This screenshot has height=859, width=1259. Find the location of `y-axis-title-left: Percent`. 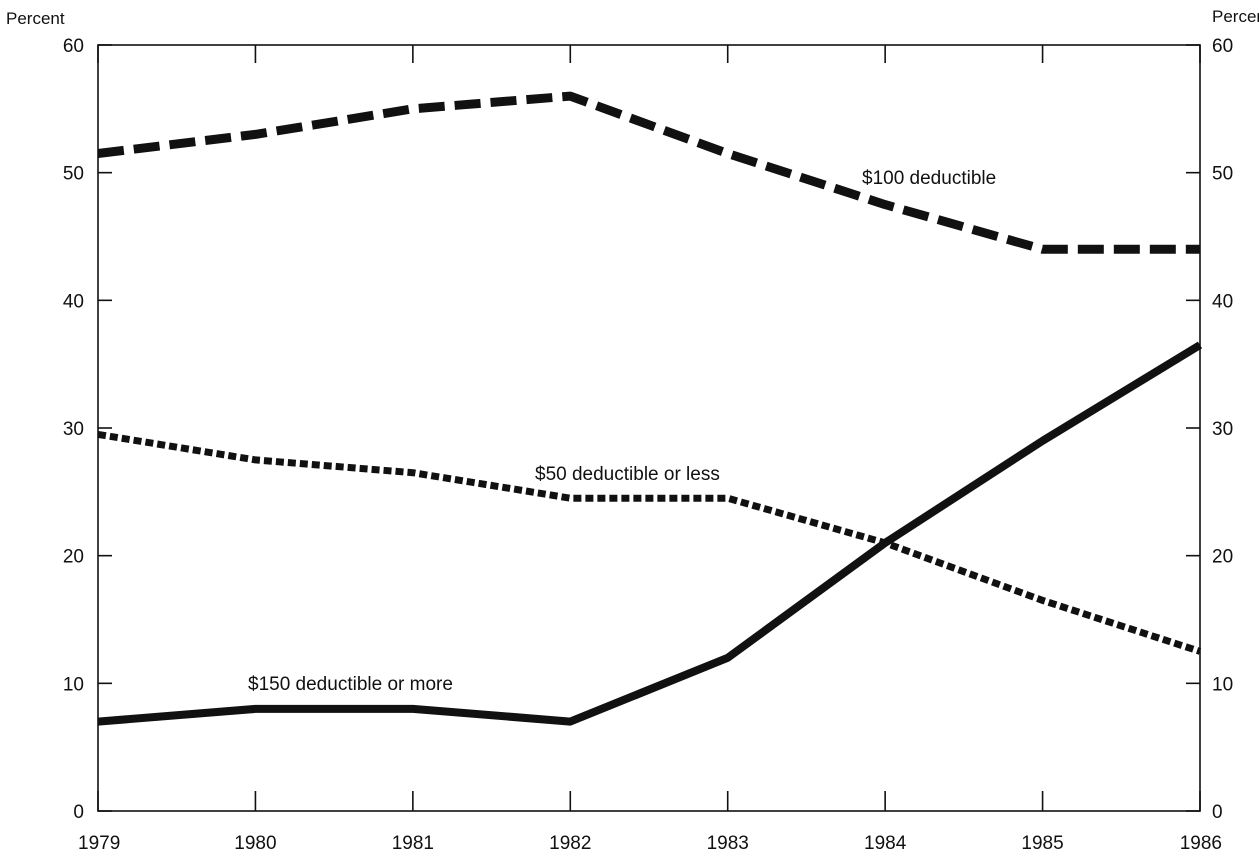

y-axis-title-left: Percent is located at coordinates (35, 18).